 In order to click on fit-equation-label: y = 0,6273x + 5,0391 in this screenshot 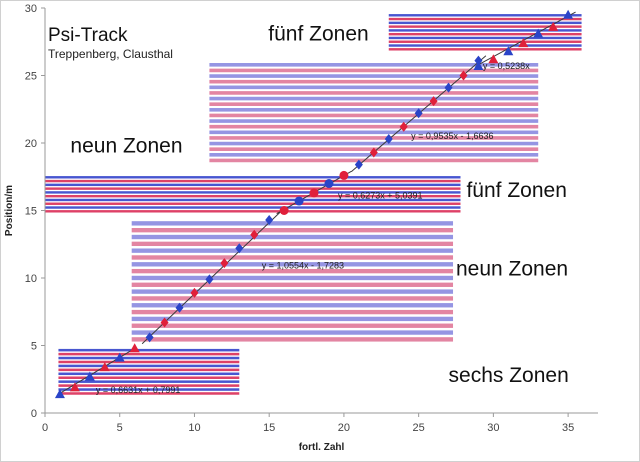, I will do `click(380, 195)`.